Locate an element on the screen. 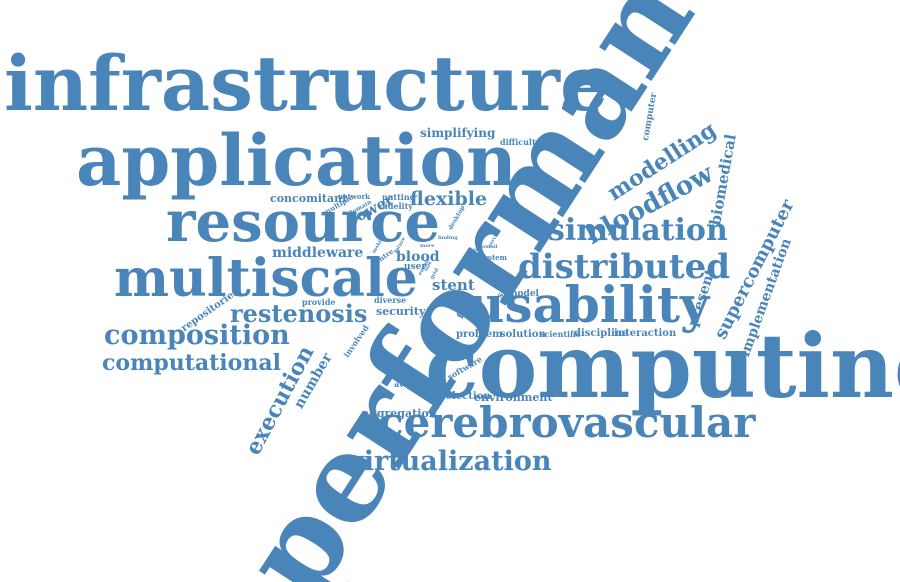  word-discipline: discipline is located at coordinates (601, 333).